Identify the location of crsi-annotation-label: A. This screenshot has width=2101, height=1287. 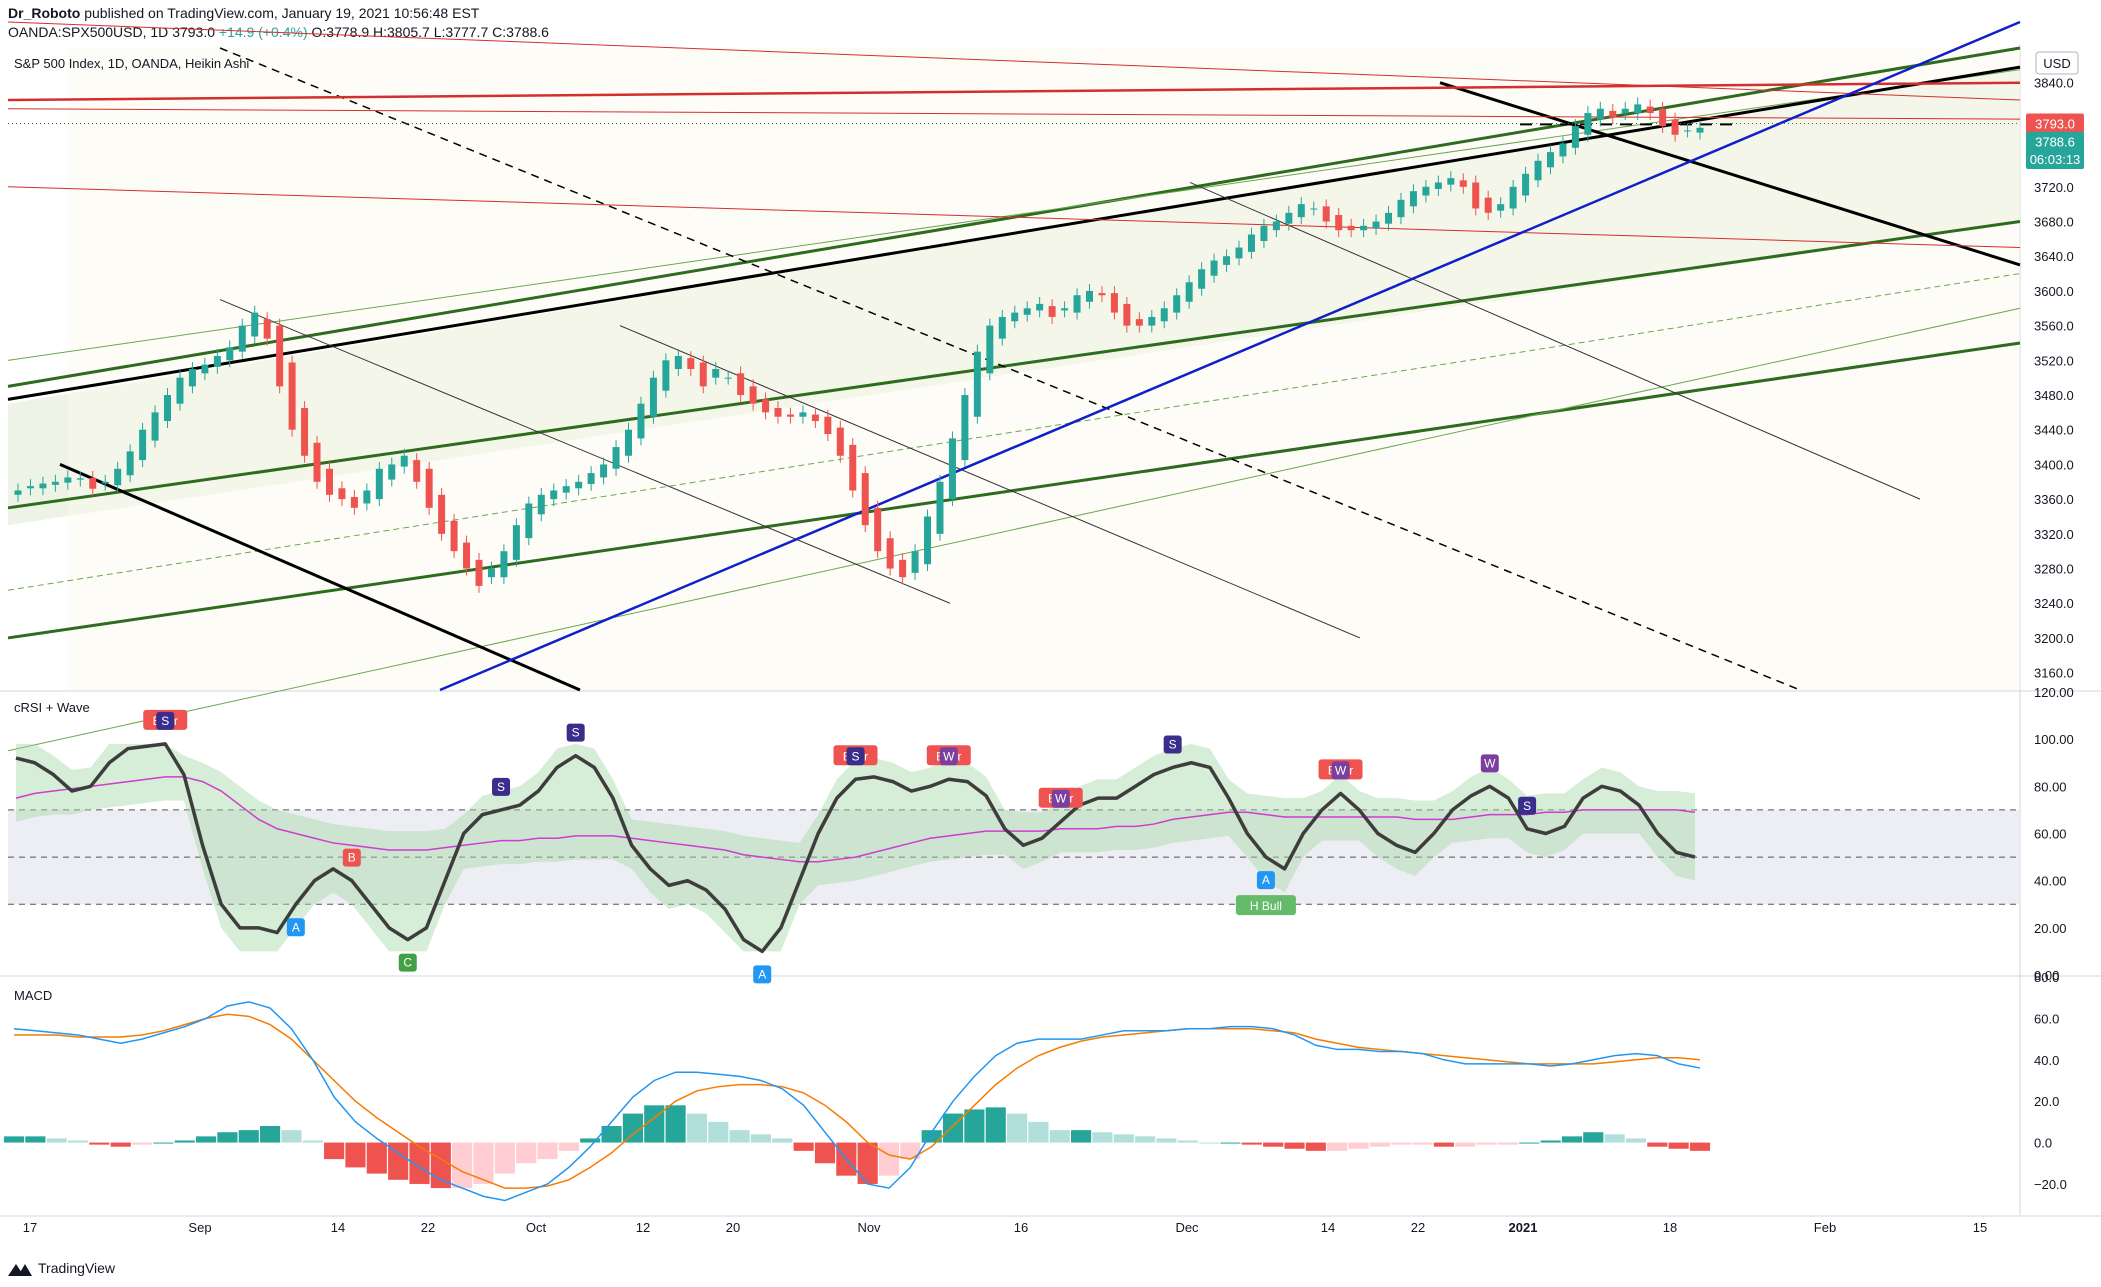
(296, 927).